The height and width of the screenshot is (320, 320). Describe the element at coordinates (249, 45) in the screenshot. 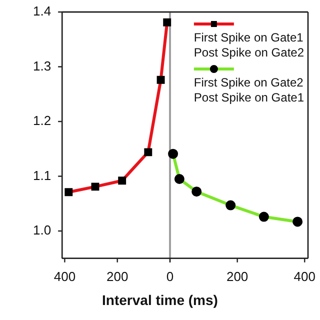

I see `legend-label: First Spike on Gate1 Post Spike on Gate2` at that location.